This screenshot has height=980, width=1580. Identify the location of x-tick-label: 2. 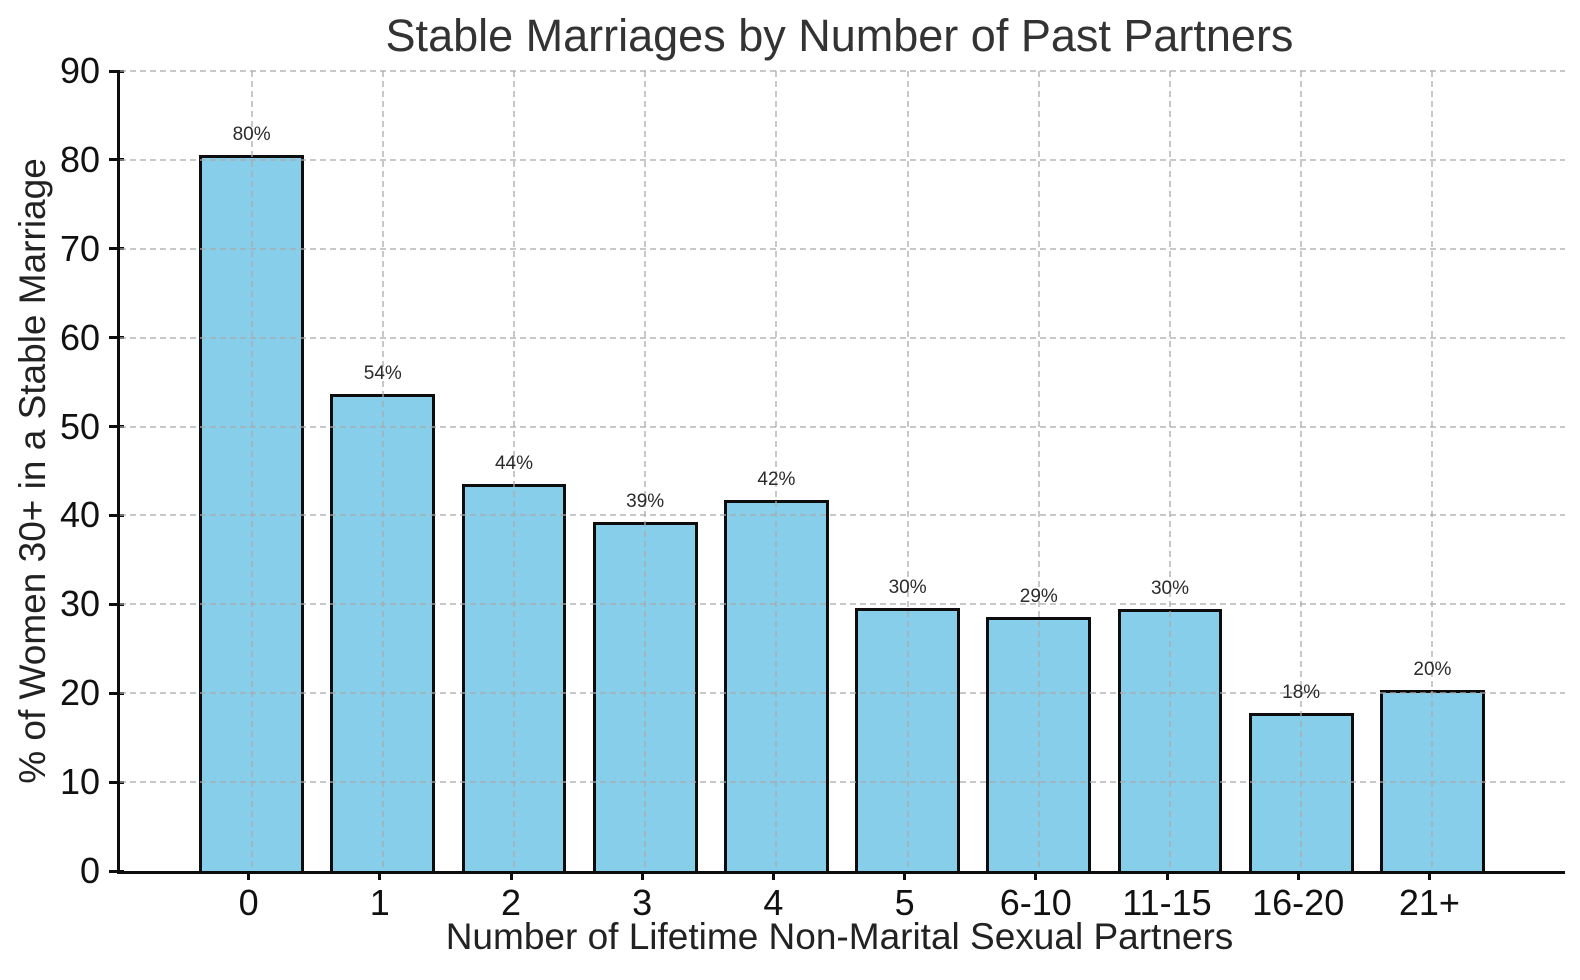
(511, 902).